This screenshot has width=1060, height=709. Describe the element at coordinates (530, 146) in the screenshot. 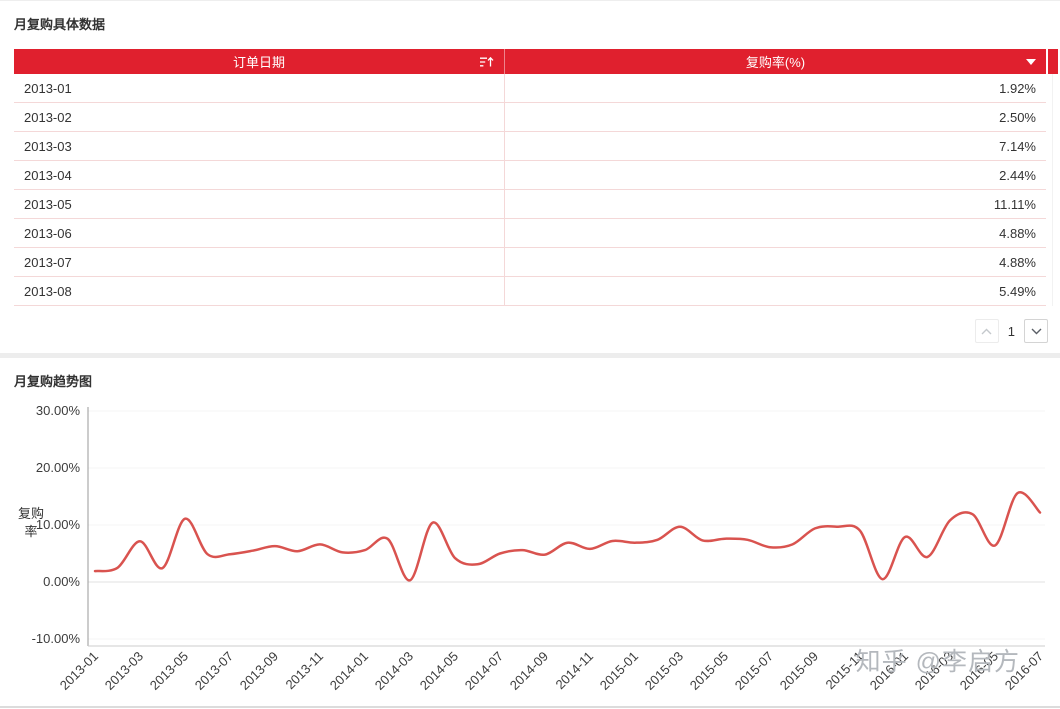

I see `table-row: 2013-03 7.14%` at that location.